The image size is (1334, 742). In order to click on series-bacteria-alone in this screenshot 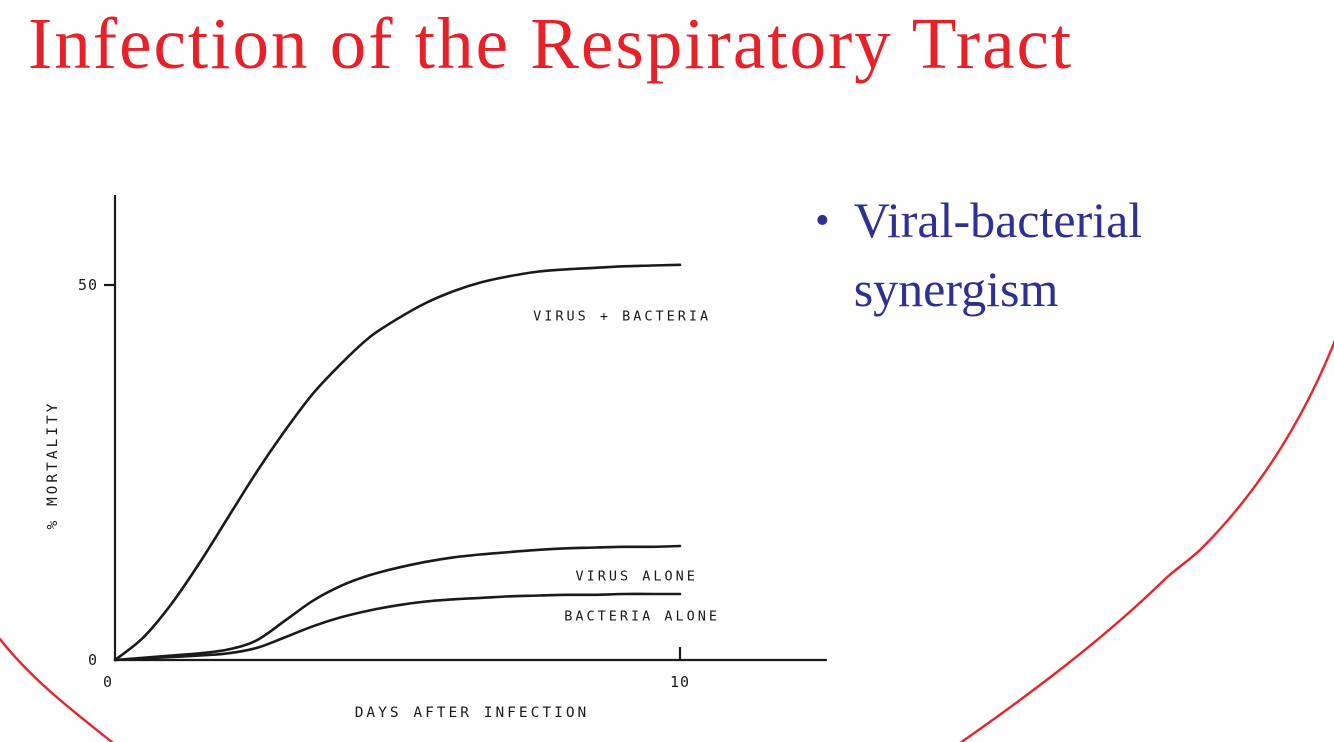, I will do `click(397, 627)`.